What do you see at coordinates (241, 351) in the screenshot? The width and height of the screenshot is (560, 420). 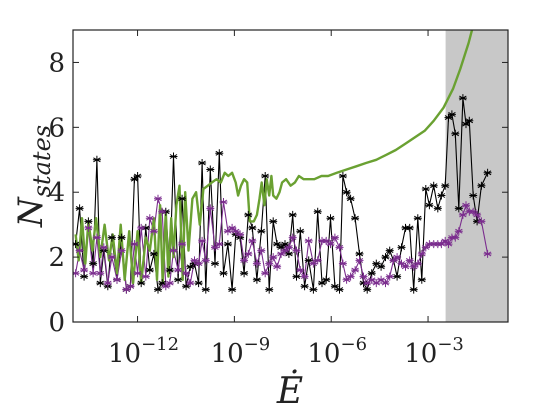 I see `x-tick-label-1: 10−9` at bounding box center [241, 351].